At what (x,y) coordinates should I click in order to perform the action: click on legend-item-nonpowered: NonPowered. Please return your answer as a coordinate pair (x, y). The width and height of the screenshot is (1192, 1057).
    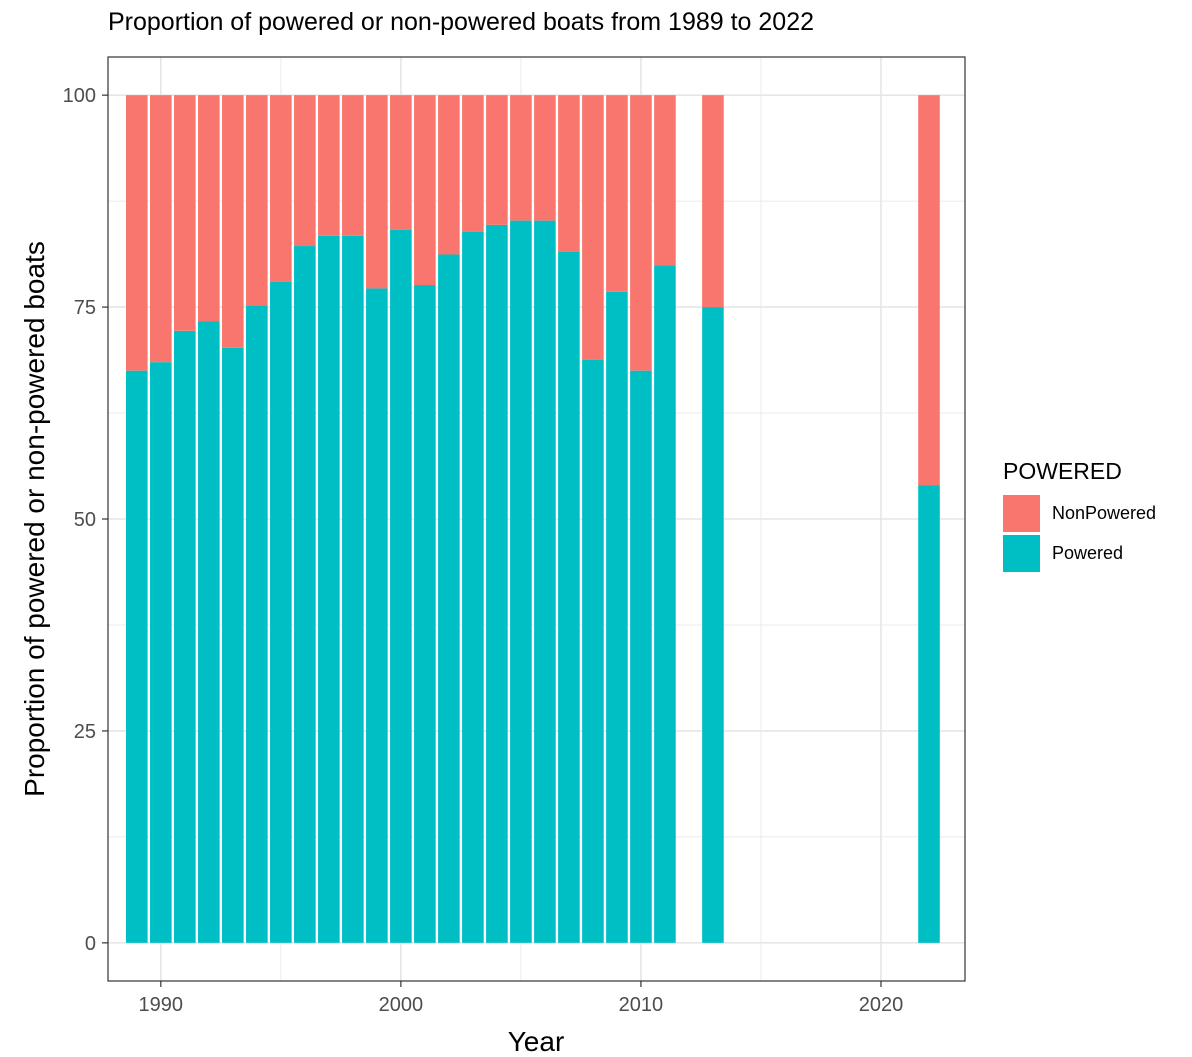
    Looking at the image, I should click on (1079, 513).